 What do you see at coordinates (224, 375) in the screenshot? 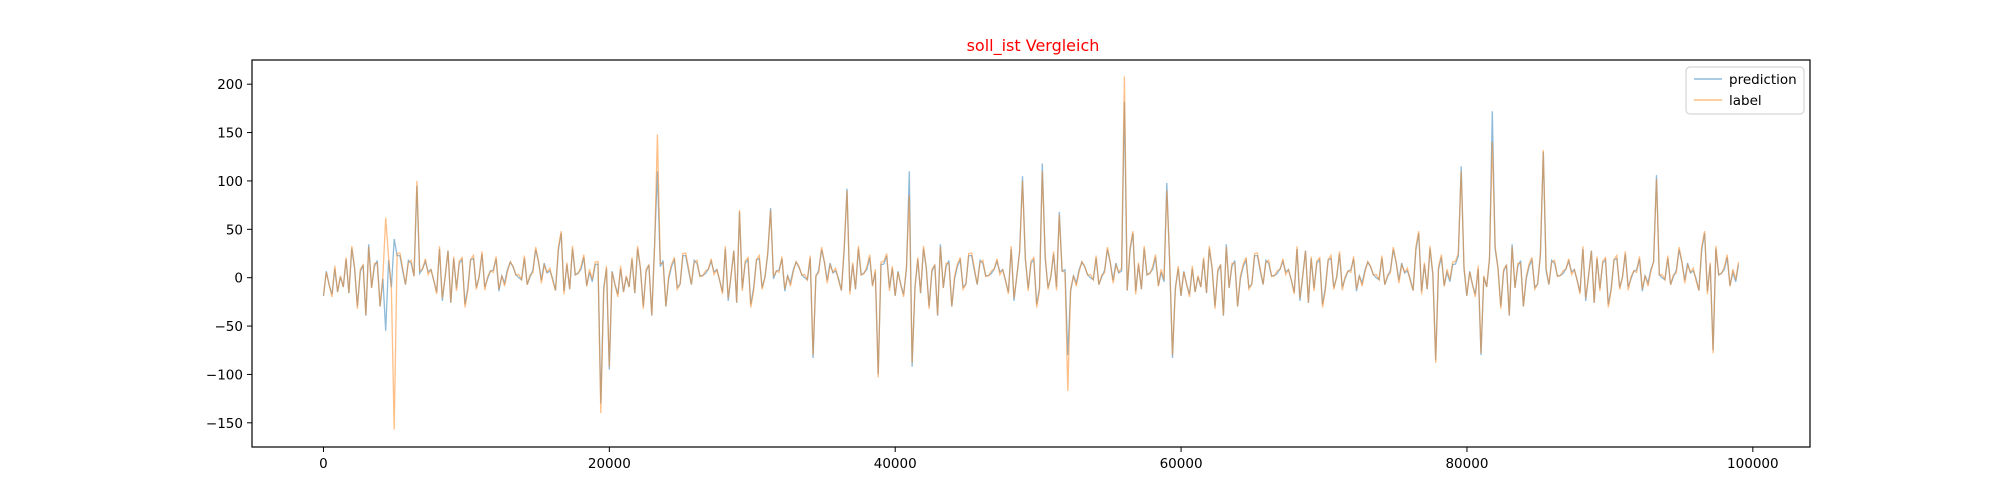
I see `y-tick-label: −100` at bounding box center [224, 375].